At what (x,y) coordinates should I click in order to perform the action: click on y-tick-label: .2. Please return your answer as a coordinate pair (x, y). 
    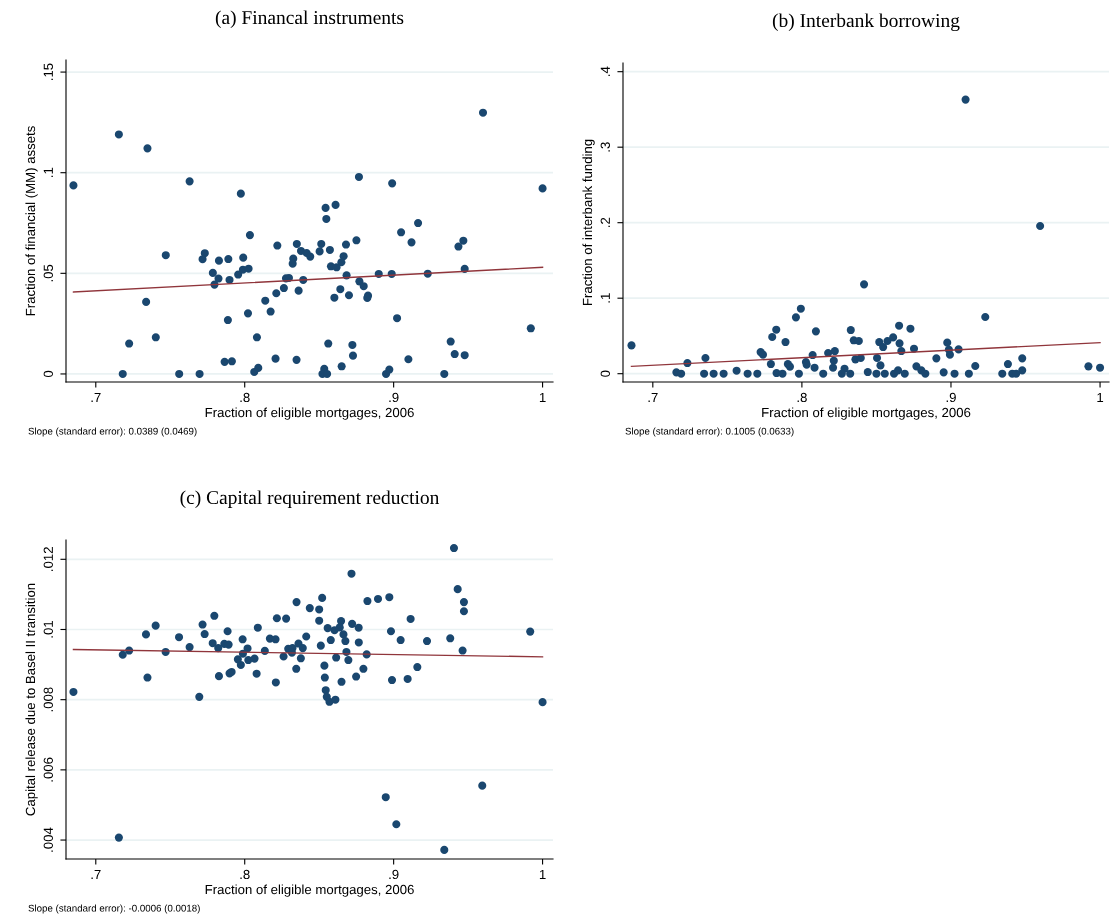
    Looking at the image, I should click on (605, 222).